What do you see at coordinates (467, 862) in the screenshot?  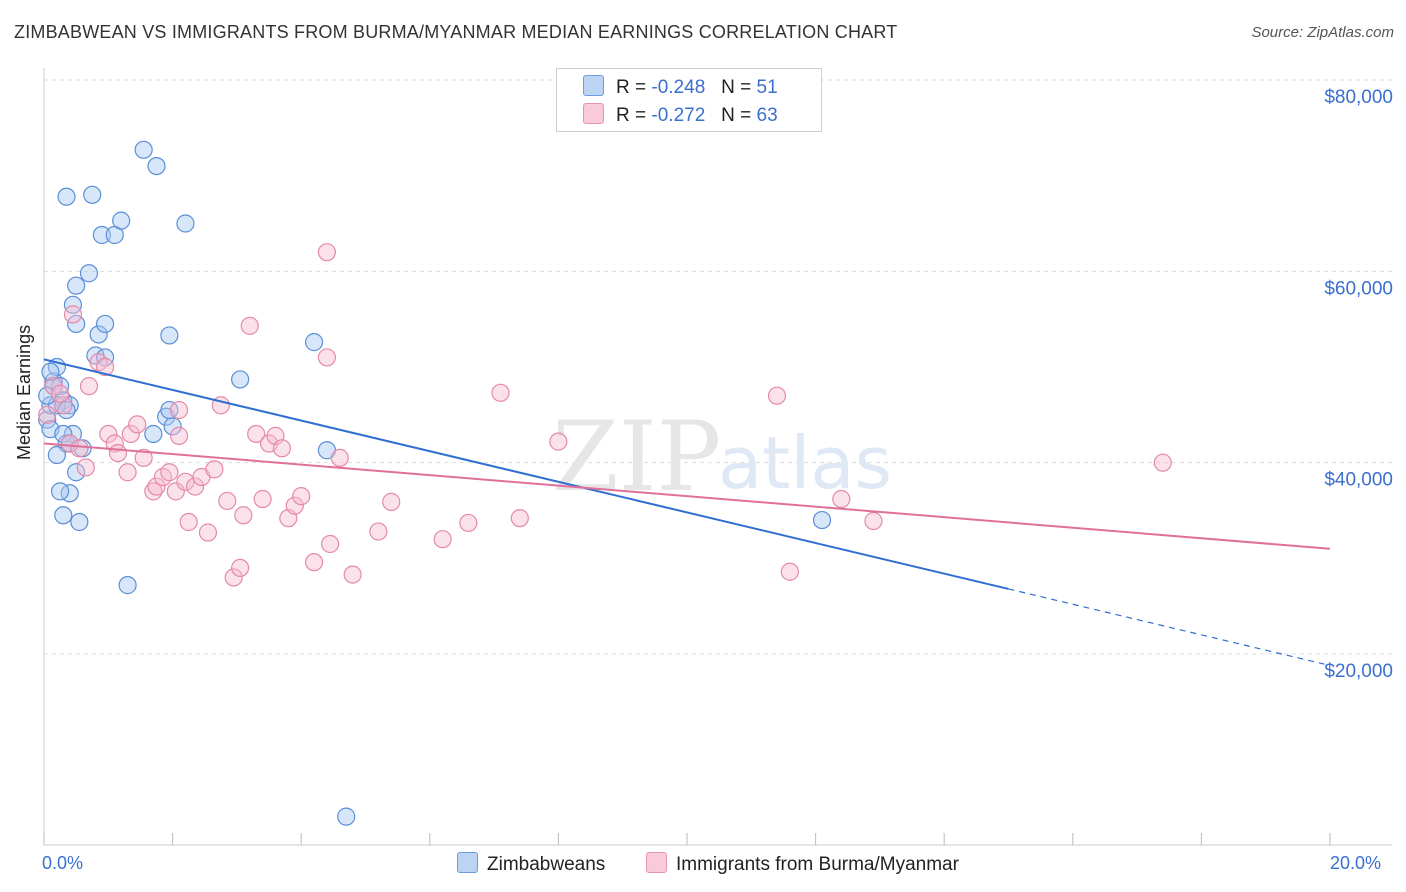 I see `legend-swatch-blue` at bounding box center [467, 862].